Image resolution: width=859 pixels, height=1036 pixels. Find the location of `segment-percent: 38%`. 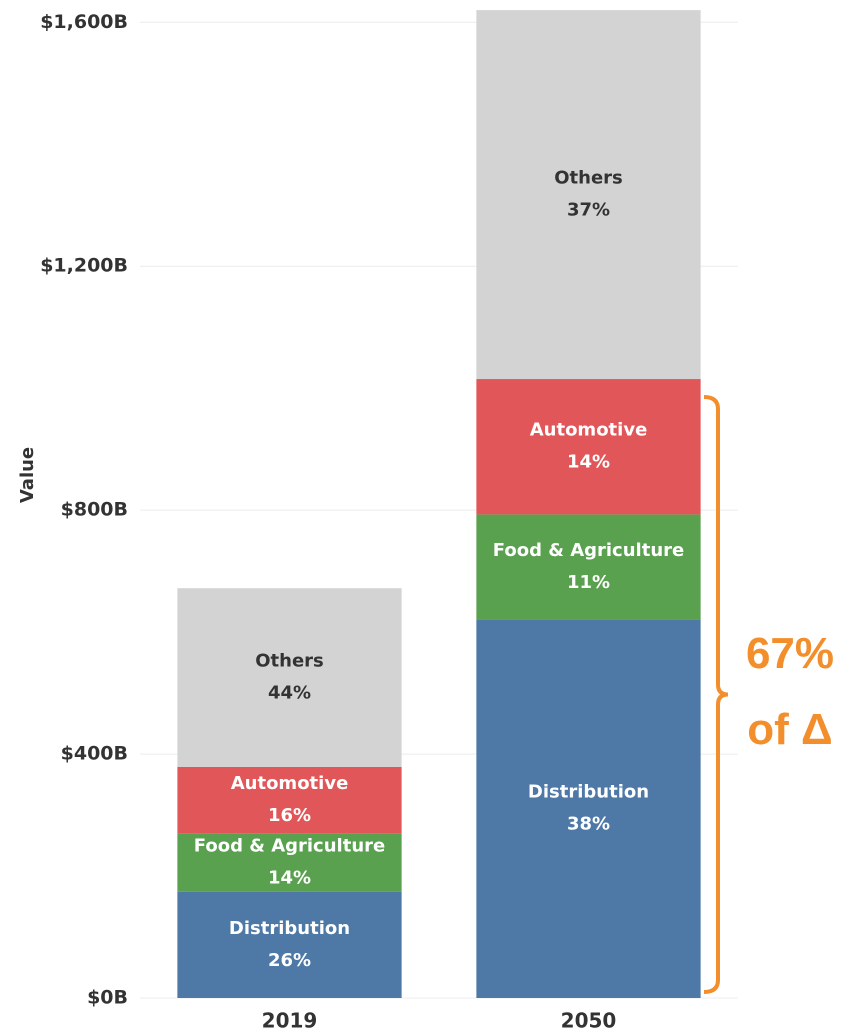

segment-percent: 38% is located at coordinates (588, 824).